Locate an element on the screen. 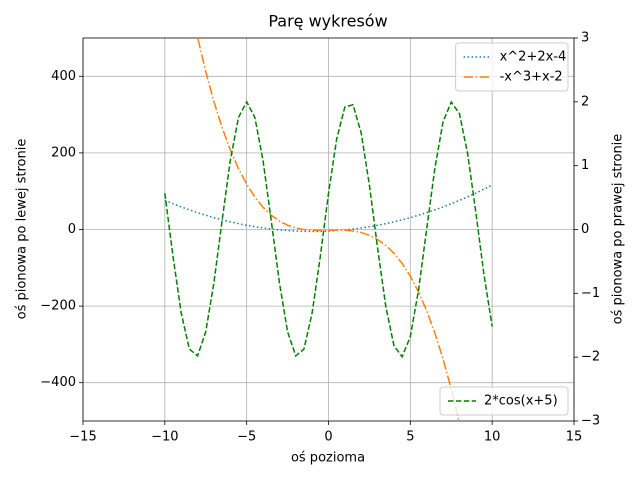  y2-tick-label: 2 is located at coordinates (585, 101).